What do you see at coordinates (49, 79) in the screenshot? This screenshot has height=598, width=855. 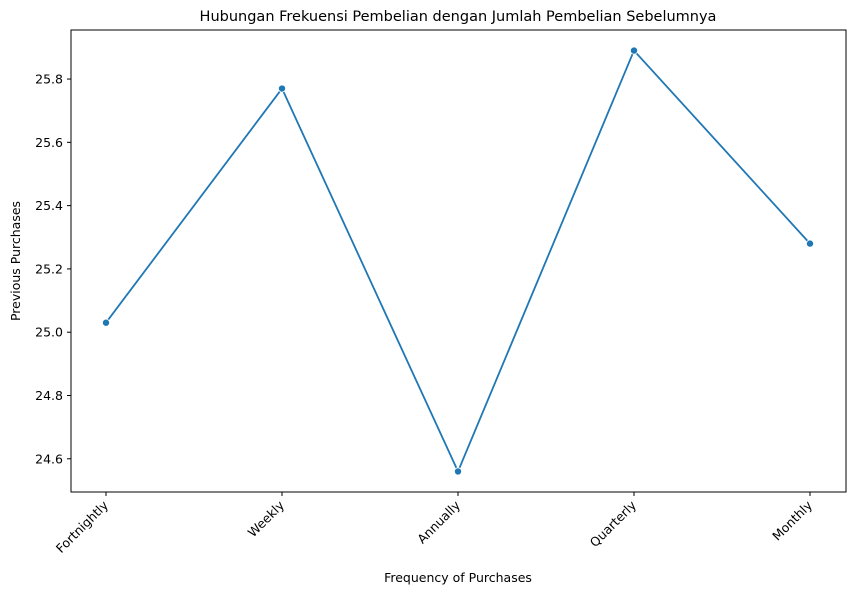 I see `y-tick-label: 25.8` at bounding box center [49, 79].